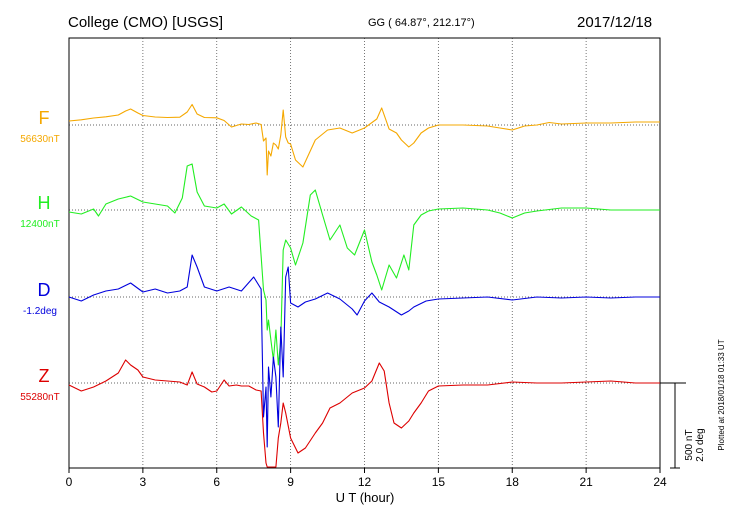  What do you see at coordinates (615, 22) in the screenshot?
I see `date-label: 2017/12/18` at bounding box center [615, 22].